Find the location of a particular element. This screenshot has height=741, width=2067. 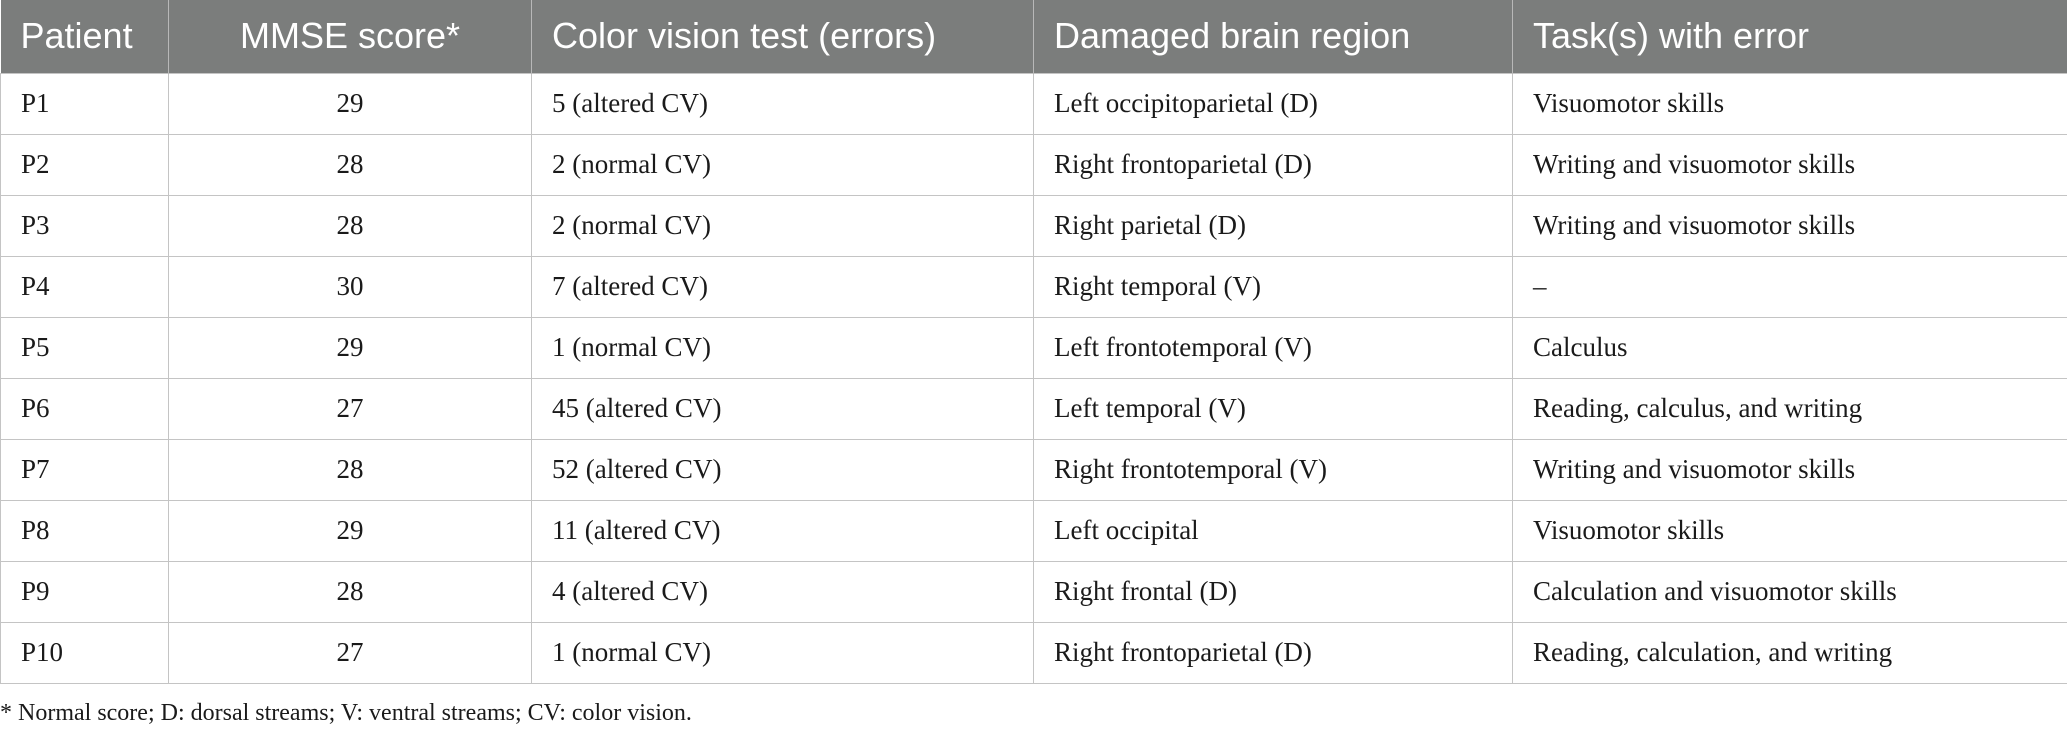

cell-patient: P1 is located at coordinates (84, 103).